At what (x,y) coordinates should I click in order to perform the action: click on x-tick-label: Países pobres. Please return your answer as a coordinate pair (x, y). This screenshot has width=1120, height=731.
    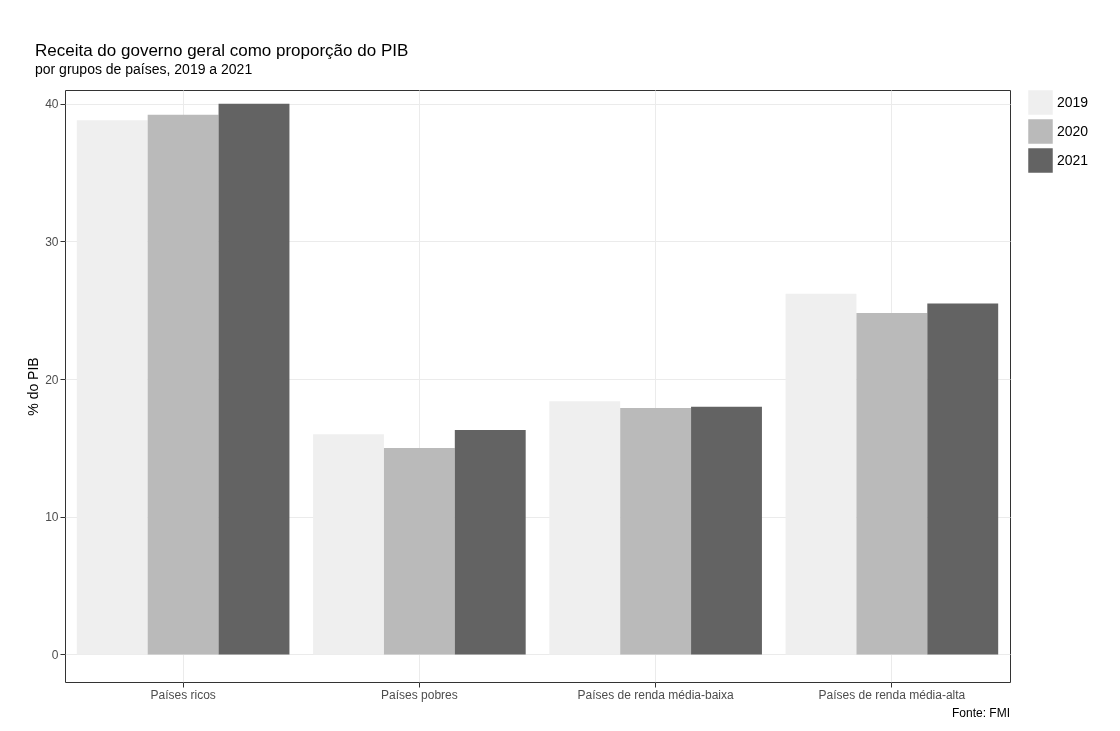
    Looking at the image, I should click on (419, 694).